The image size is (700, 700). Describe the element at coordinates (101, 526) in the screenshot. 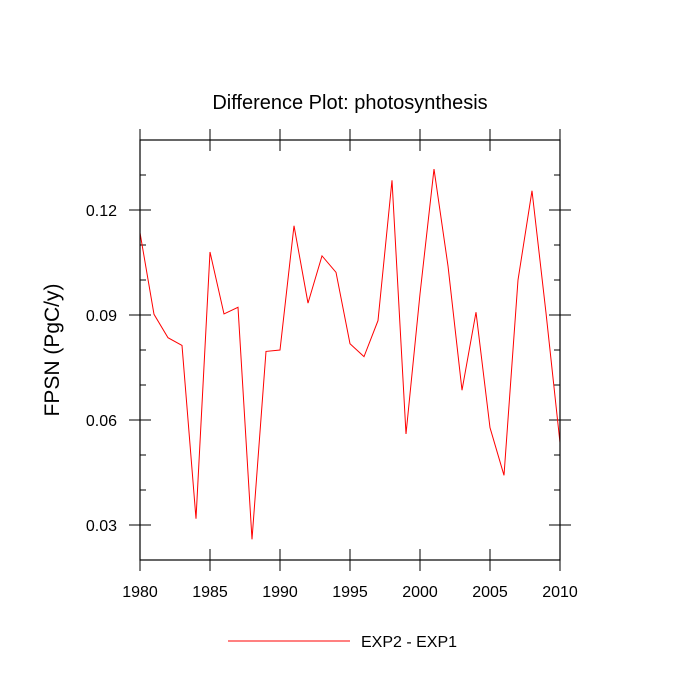

I see `y-tick-label: 0.03` at that location.